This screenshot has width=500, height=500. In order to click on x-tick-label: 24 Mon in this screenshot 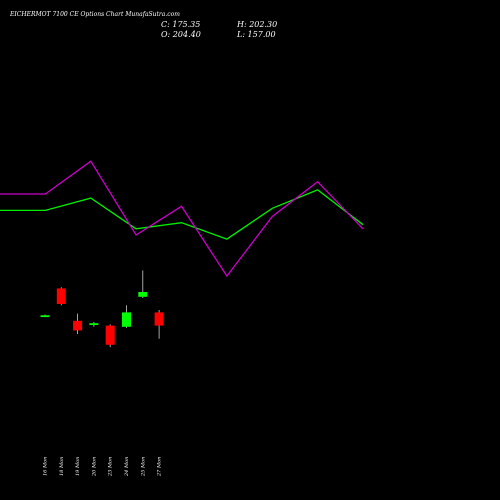, I will do `click(127, 467)`.